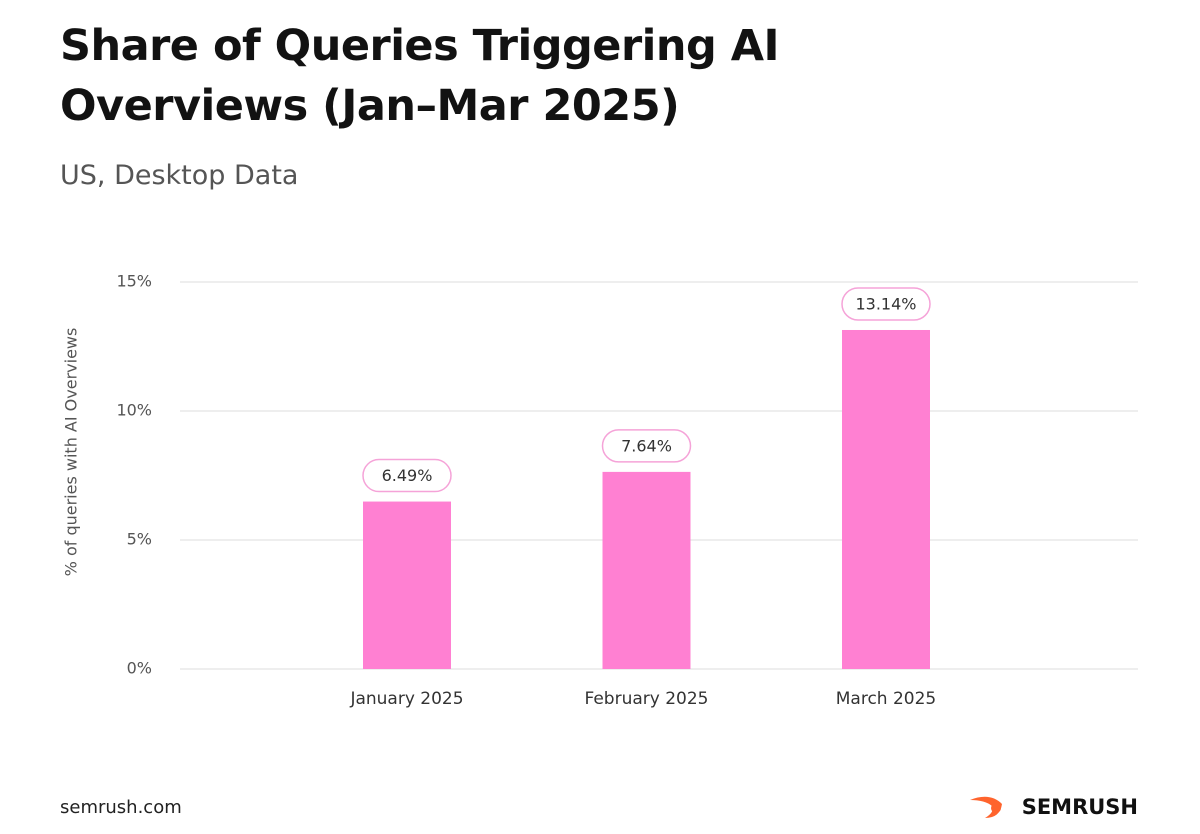 The image size is (1200, 834). Describe the element at coordinates (647, 699) in the screenshot. I see `x-tick-label: February 2025` at that location.